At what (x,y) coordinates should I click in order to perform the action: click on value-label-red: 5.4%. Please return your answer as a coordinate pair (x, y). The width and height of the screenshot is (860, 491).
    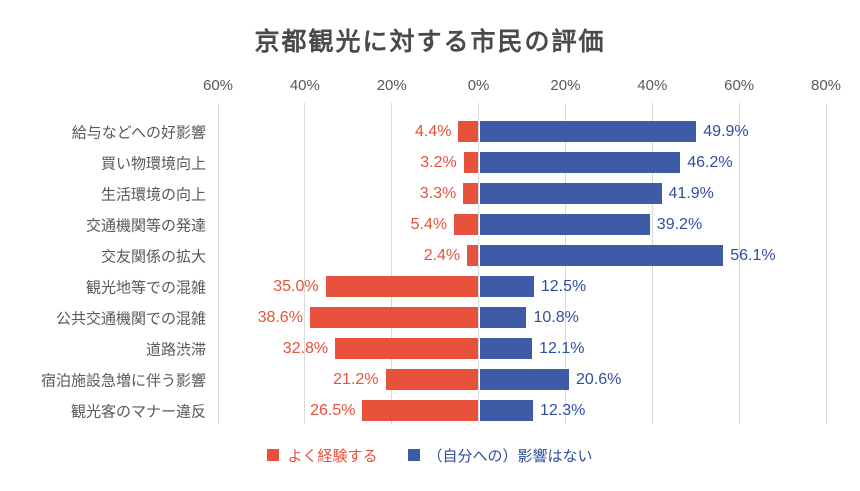
    Looking at the image, I should click on (429, 224).